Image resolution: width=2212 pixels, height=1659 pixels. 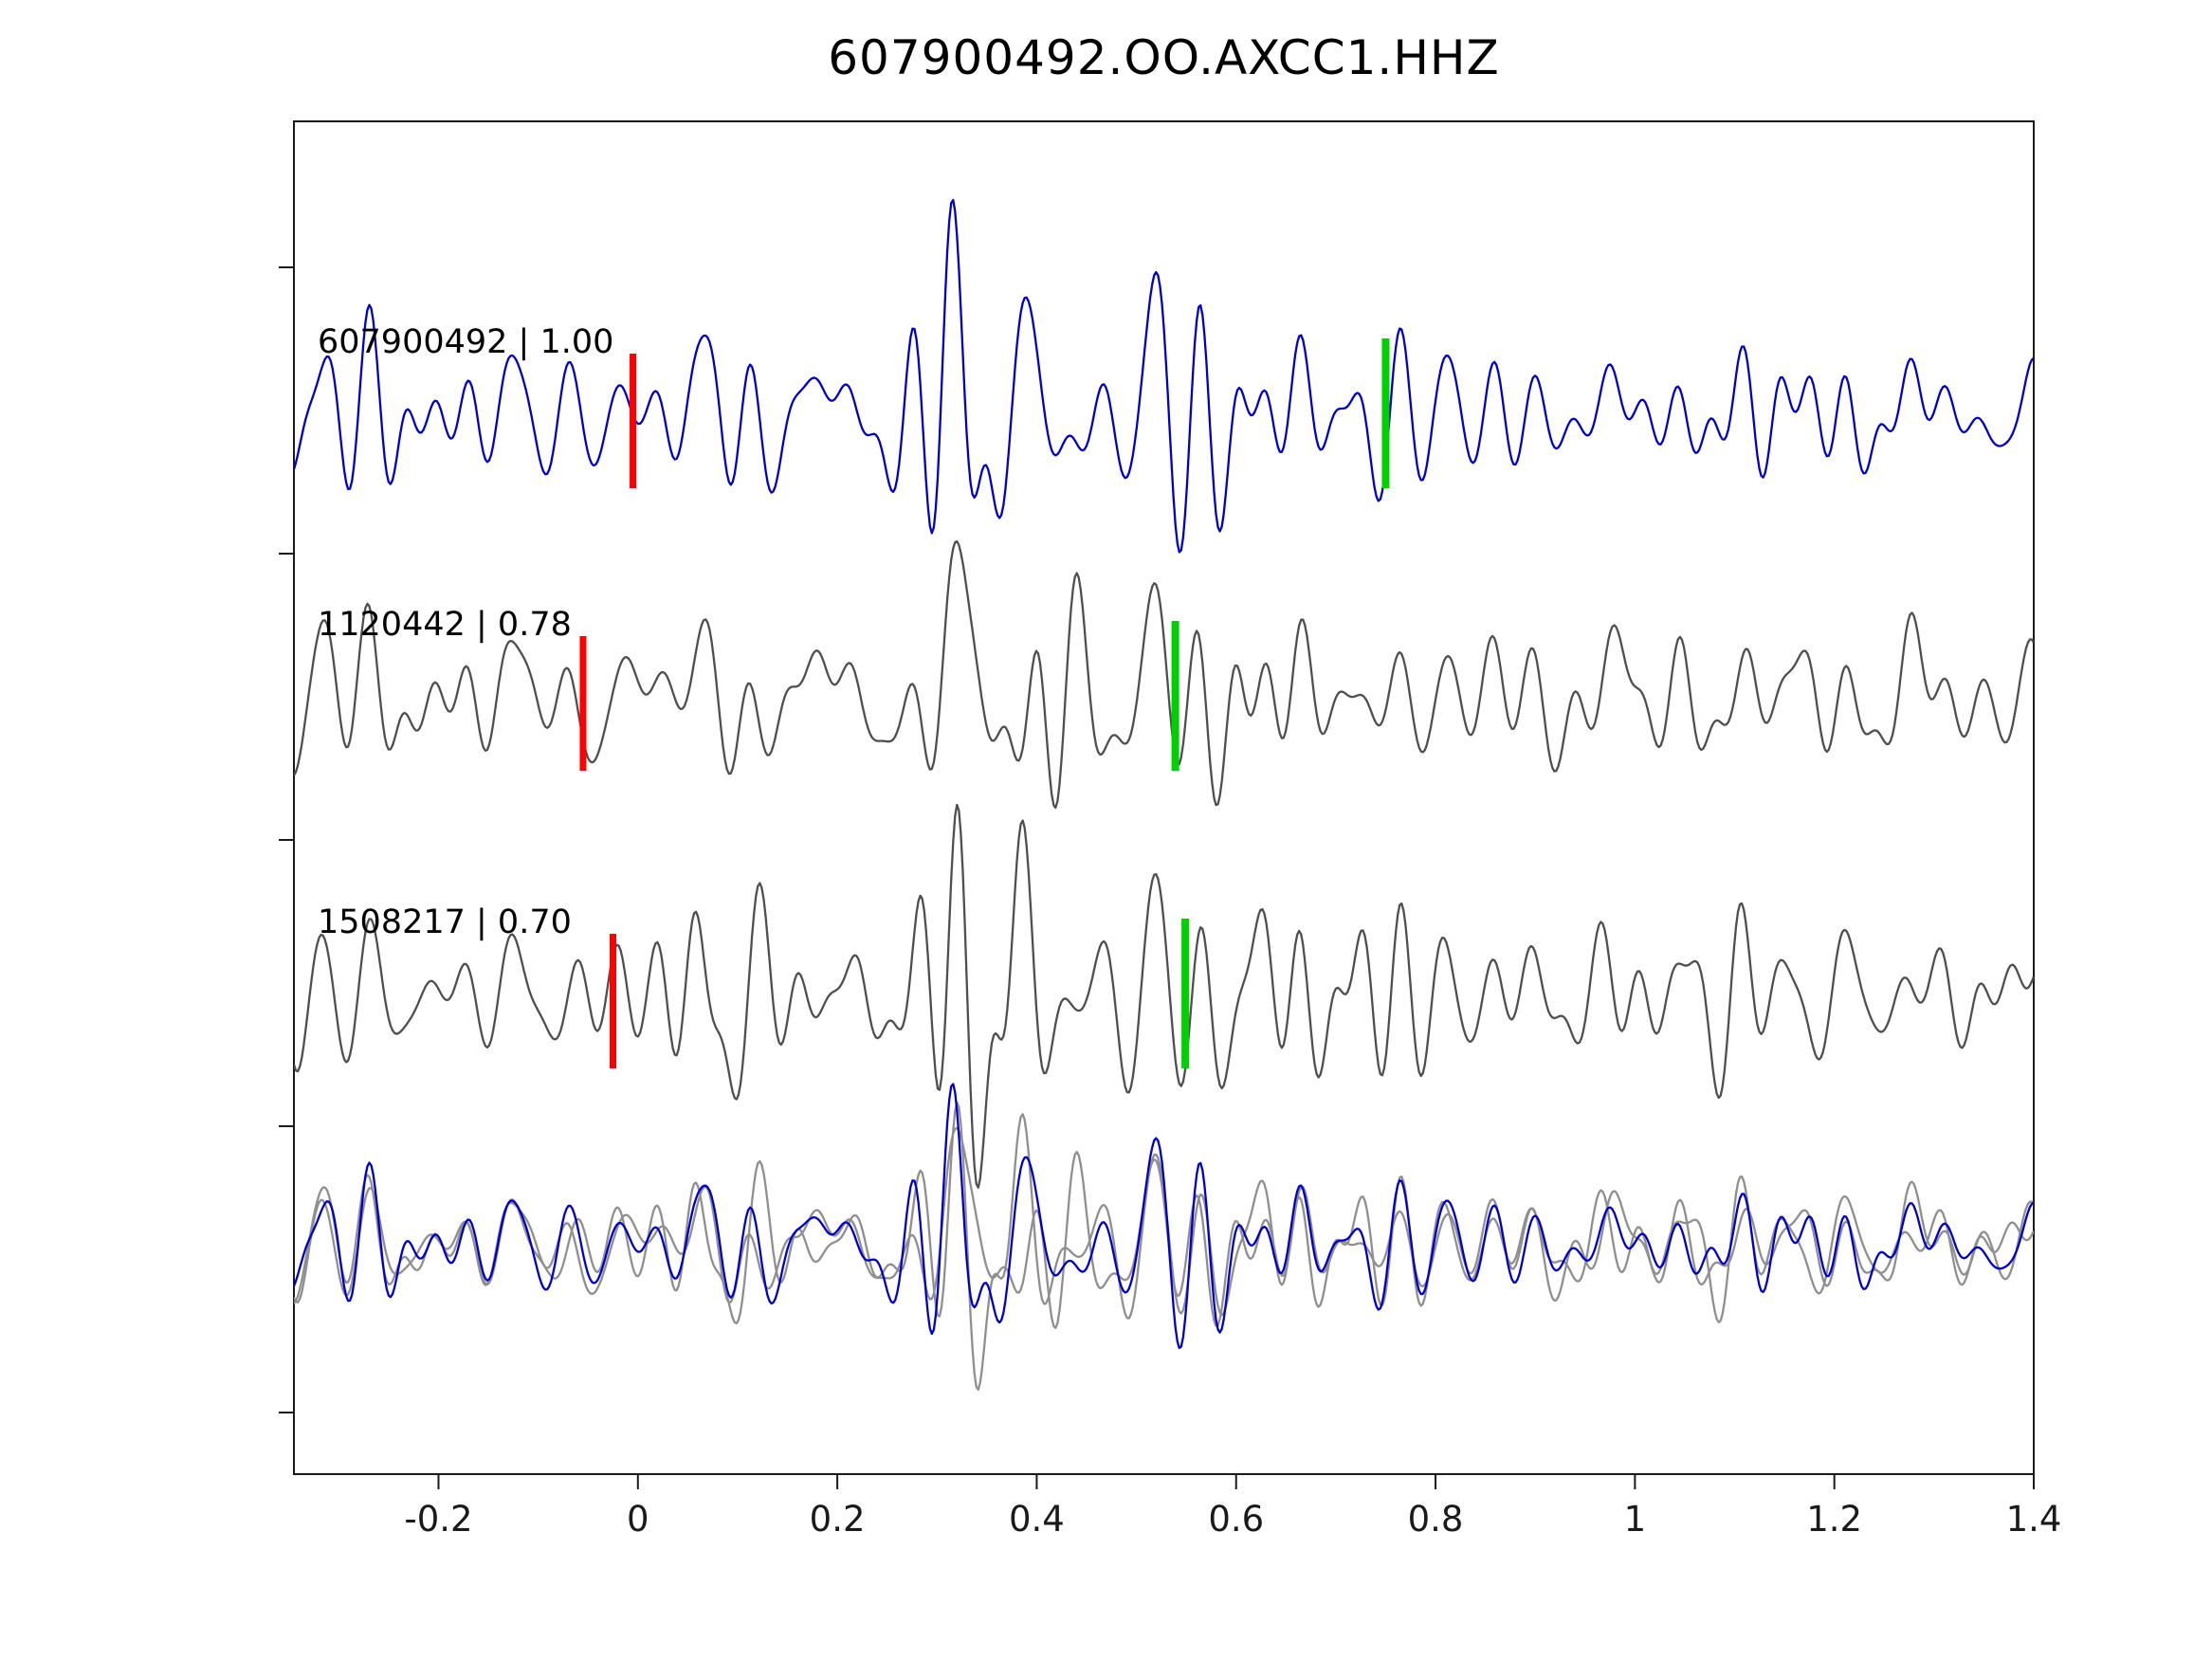 I want to click on x-tick-label: 0.6, so click(x=1236, y=1519).